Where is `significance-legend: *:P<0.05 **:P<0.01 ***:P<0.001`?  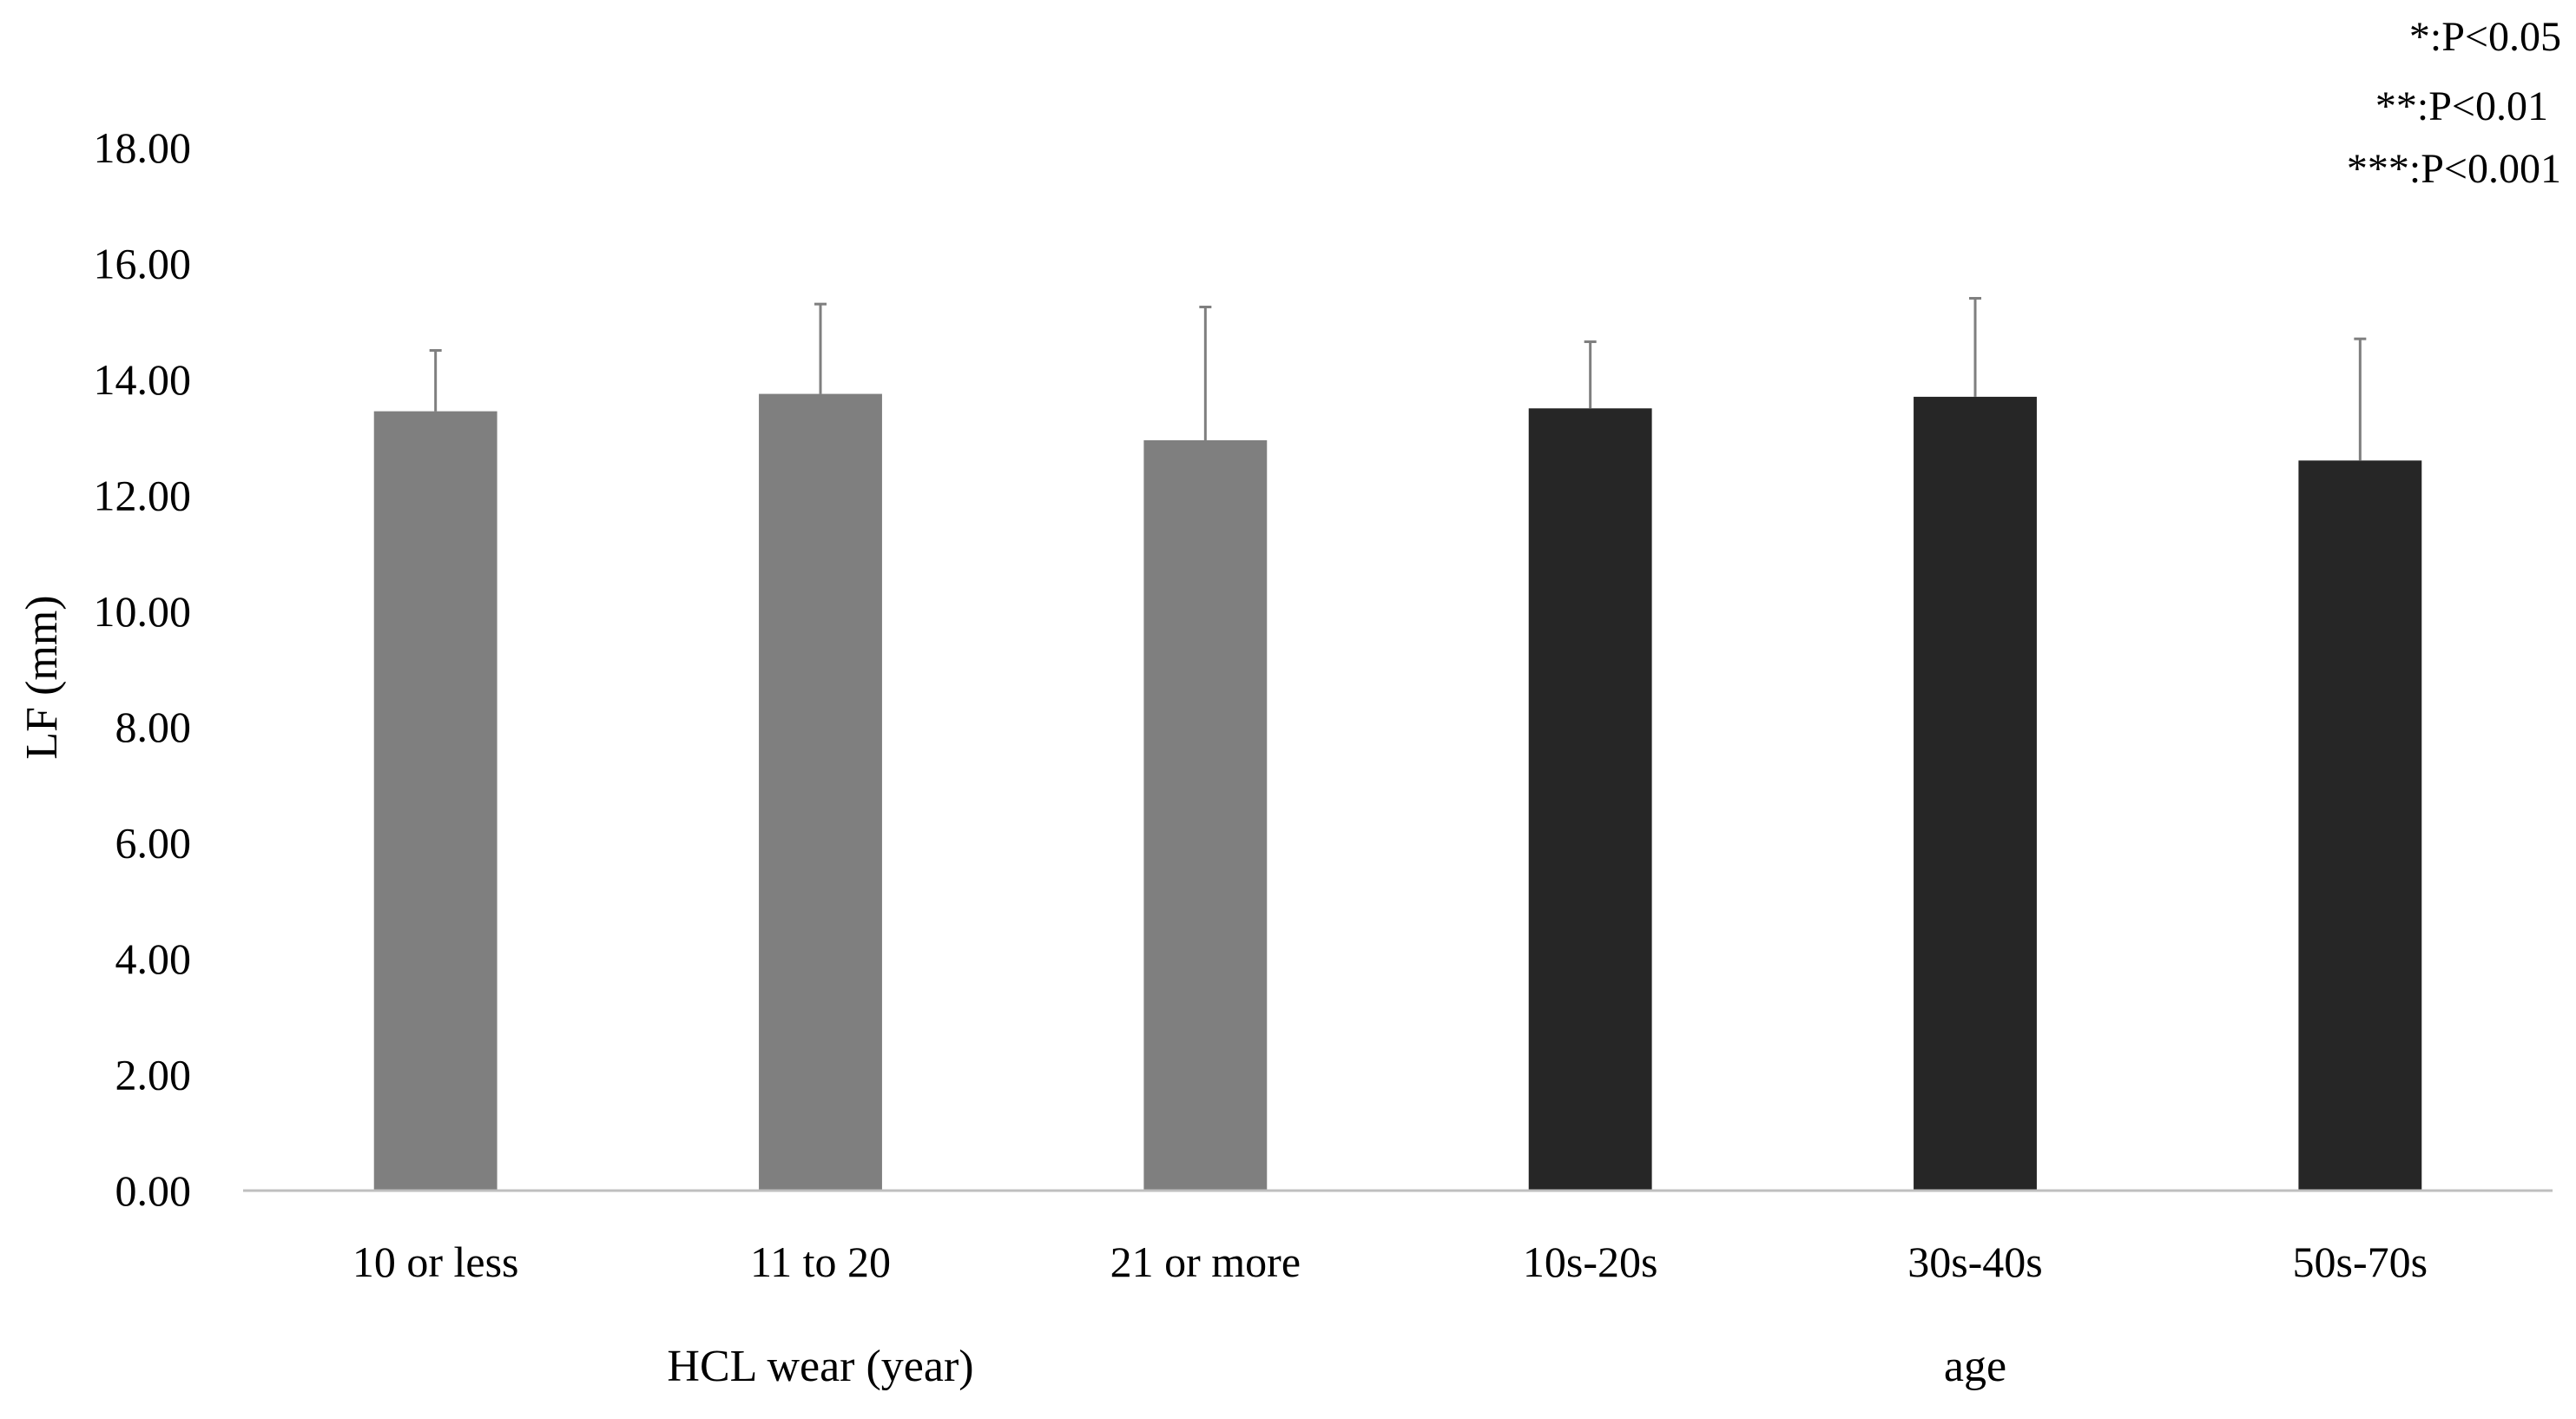
significance-legend: *:P<0.05 **:P<0.01 ***:P<0.001 is located at coordinates (2454, 103).